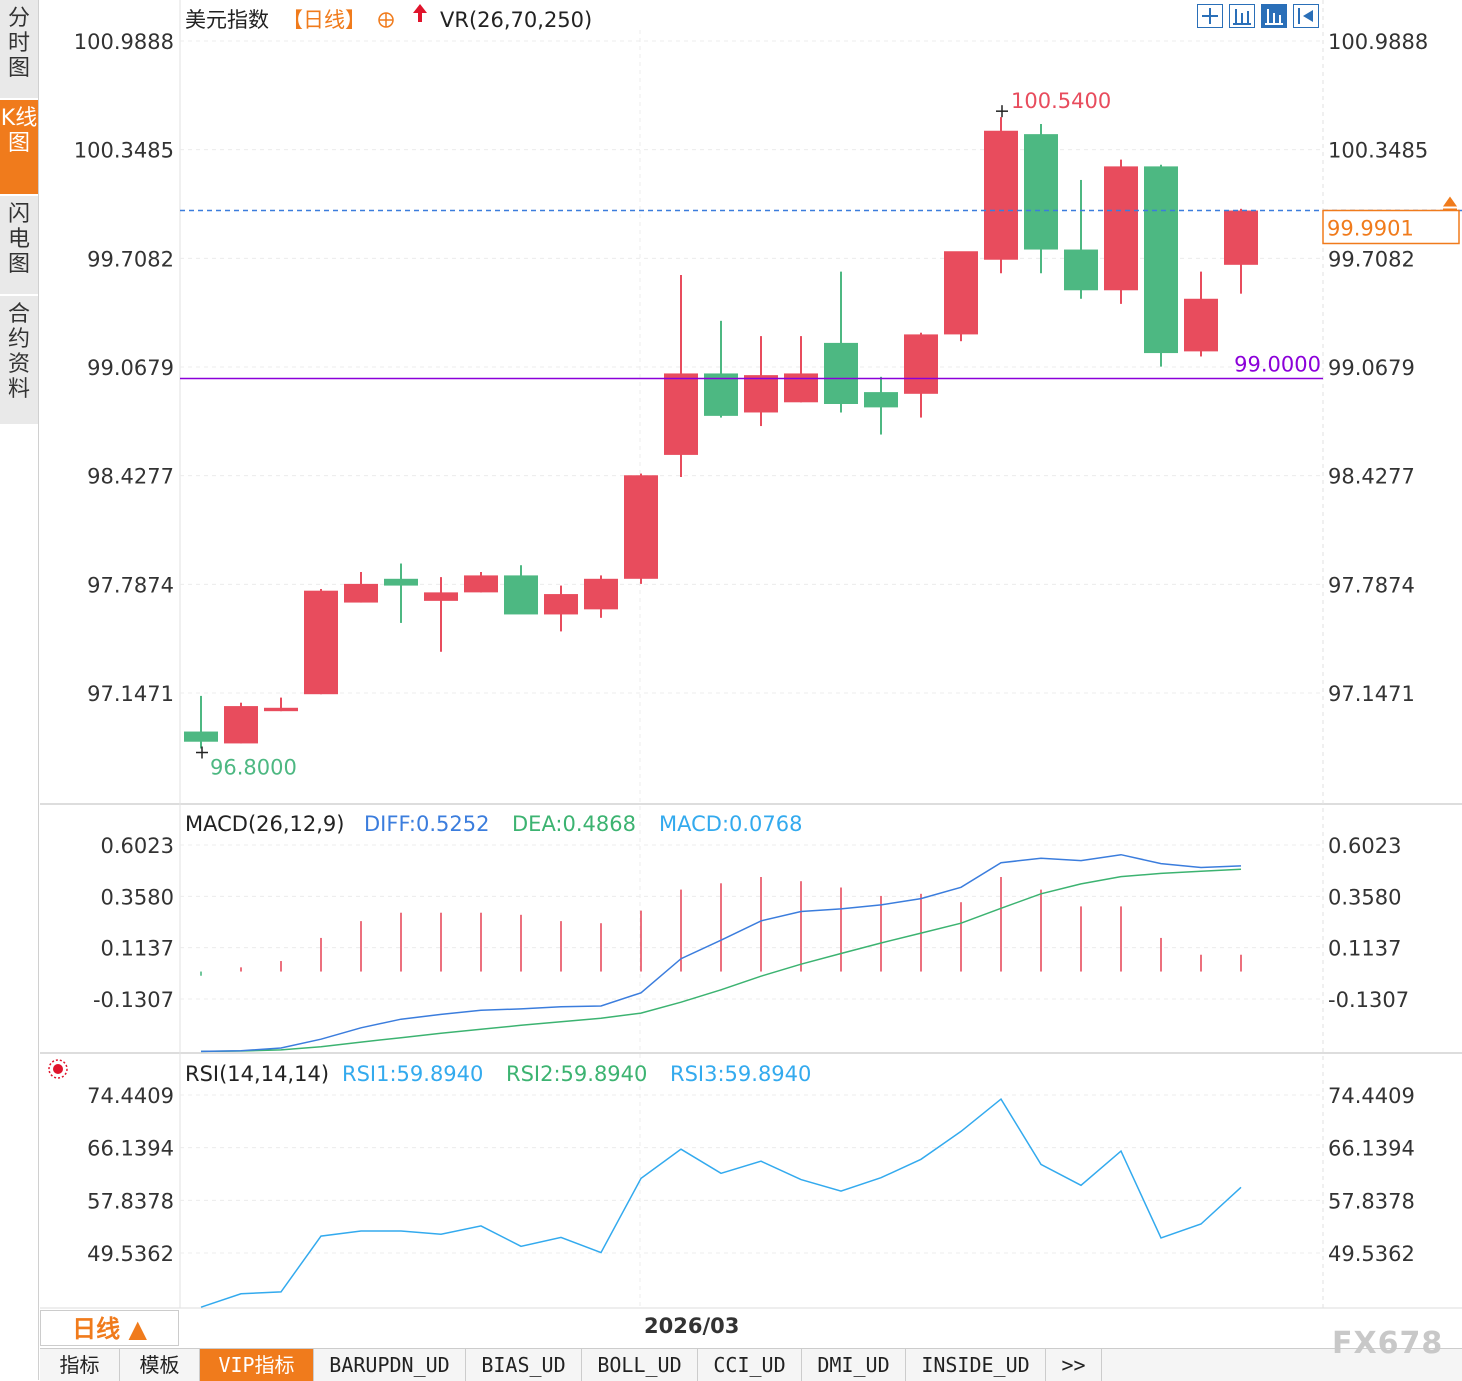 Image resolution: width=1462 pixels, height=1381 pixels. I want to click on settings-icon, so click(58, 1069).